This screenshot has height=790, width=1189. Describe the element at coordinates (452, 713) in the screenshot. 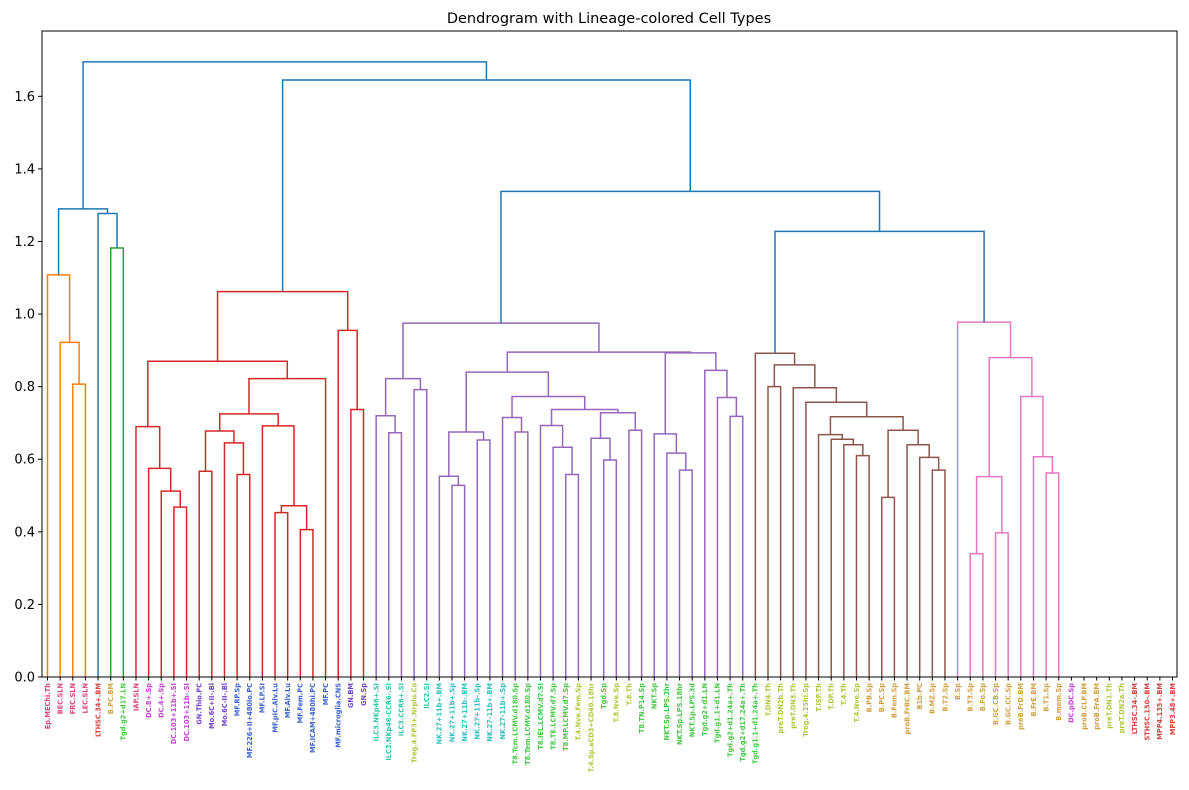

I see `leaf-label: NK.27+11b+.Sp` at that location.